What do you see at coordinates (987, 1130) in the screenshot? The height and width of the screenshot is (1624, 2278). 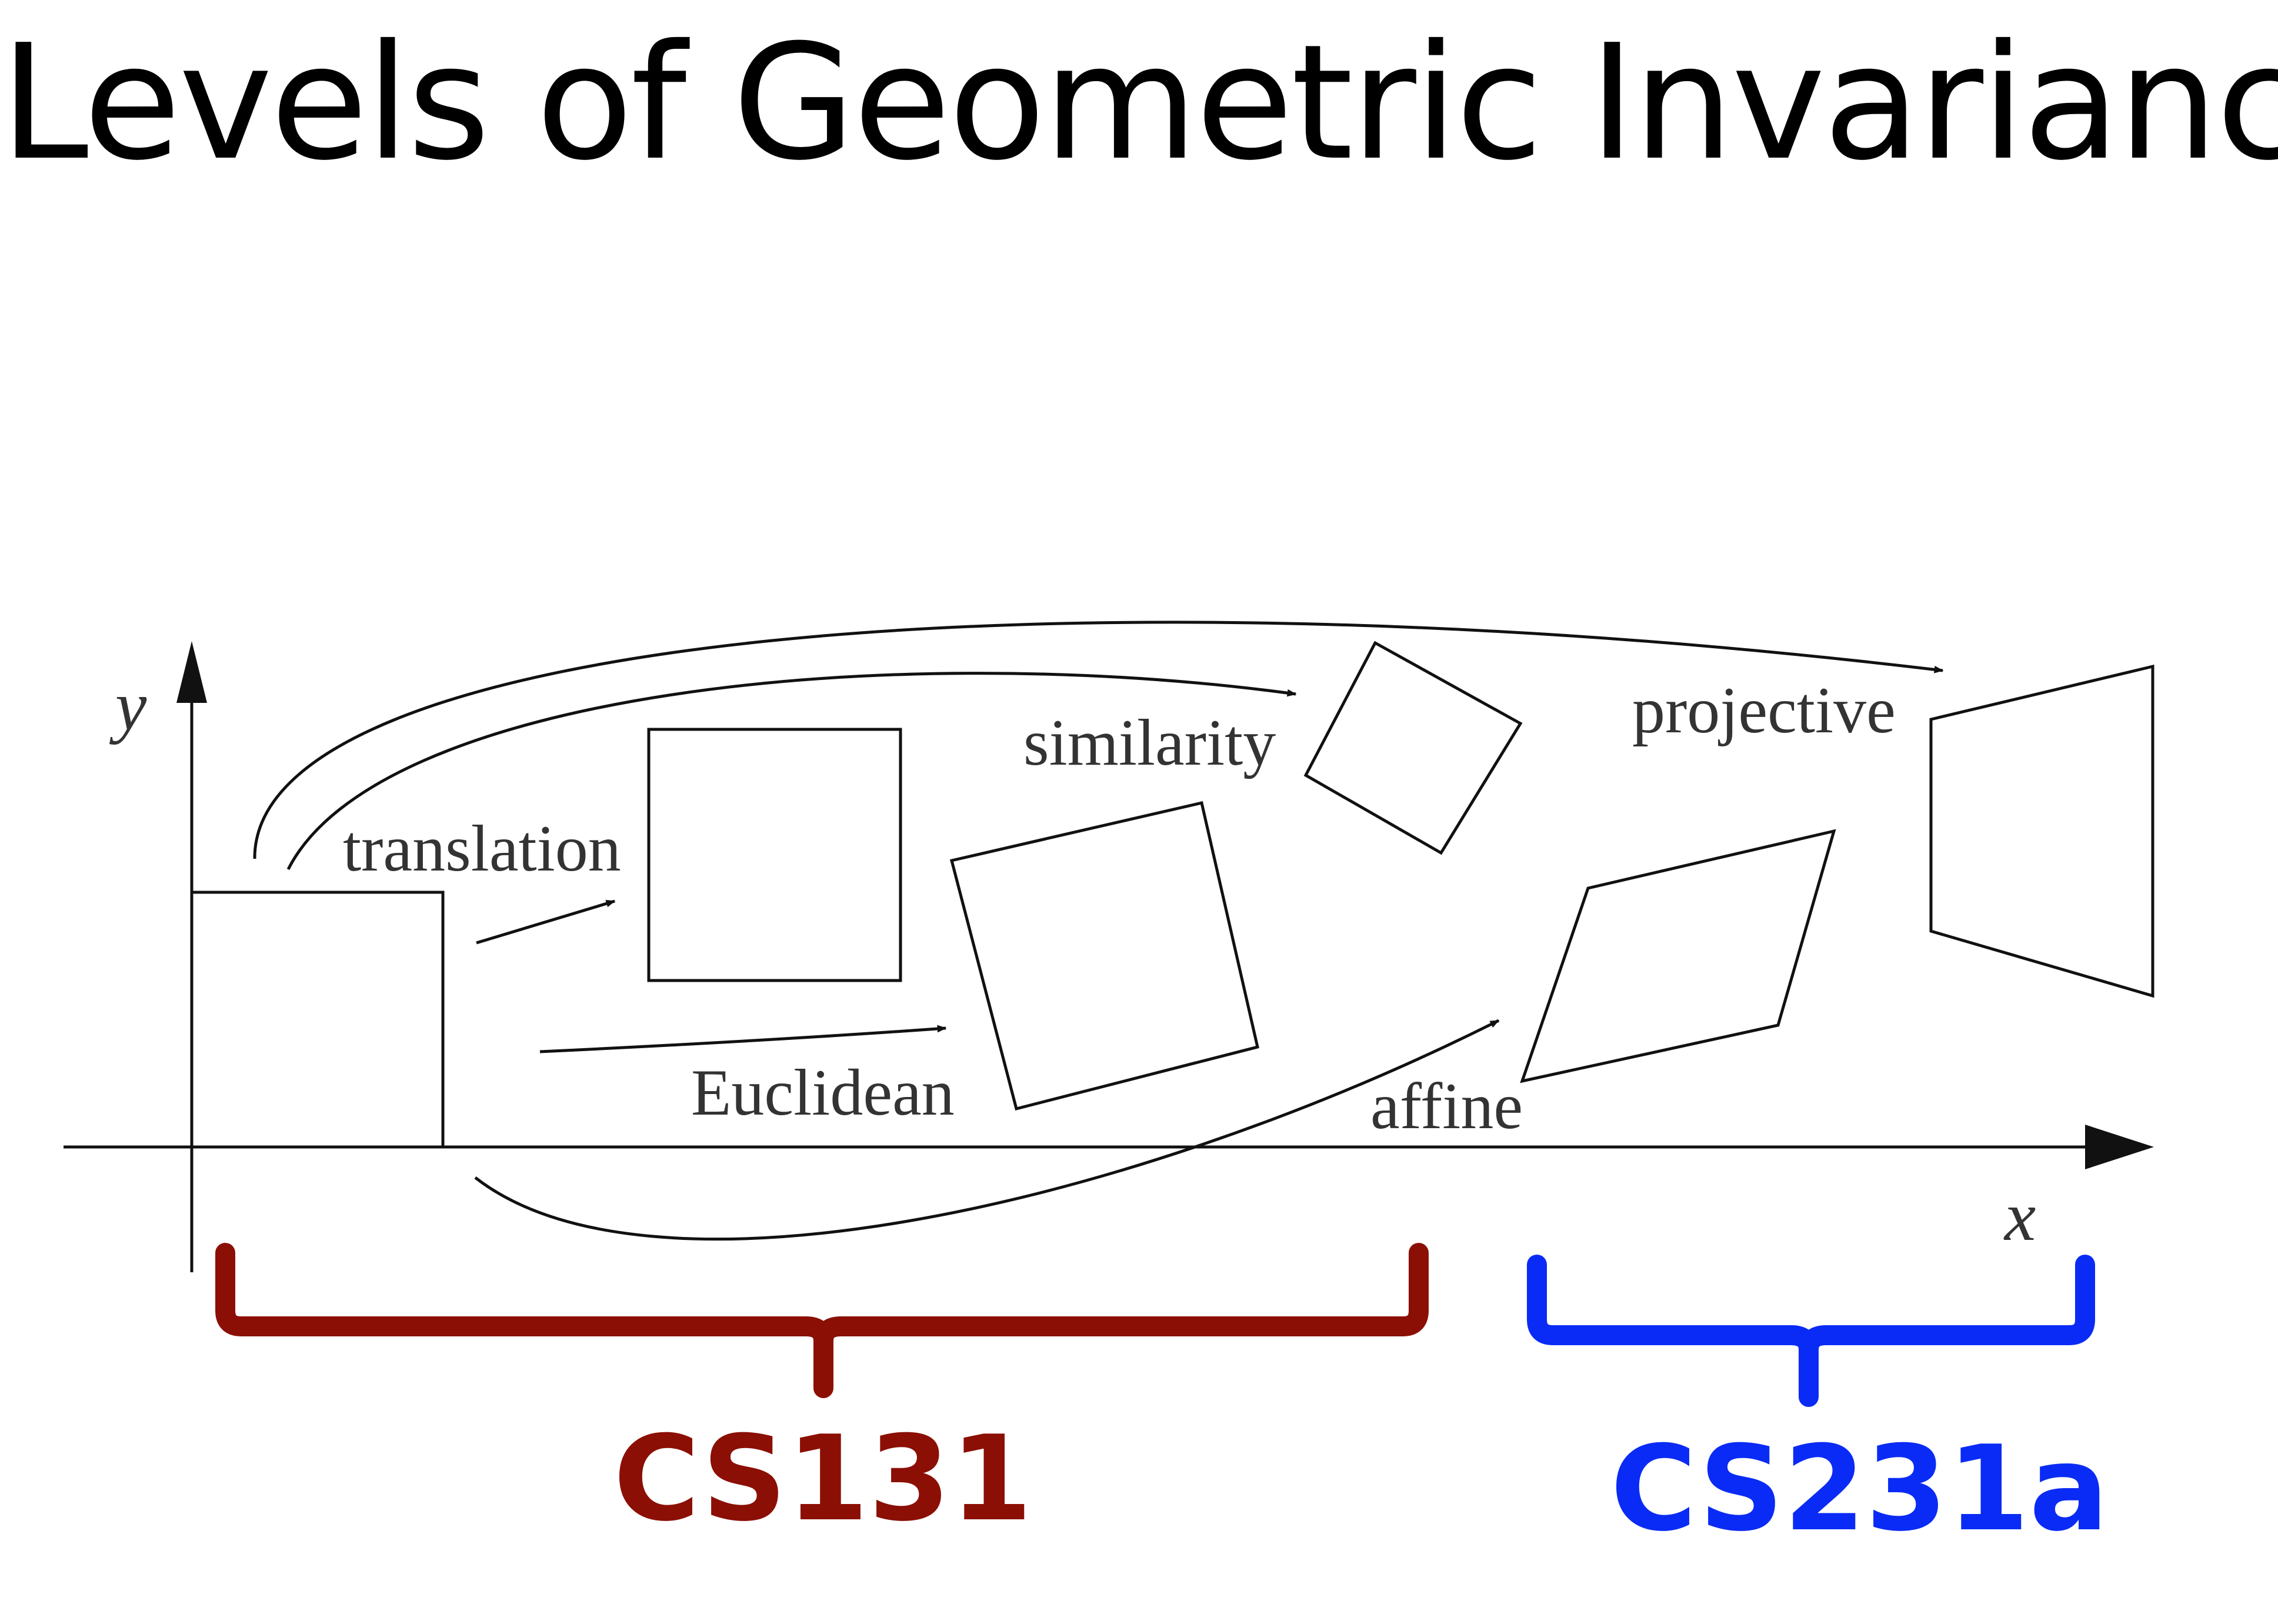 I see `affine-arrow` at bounding box center [987, 1130].